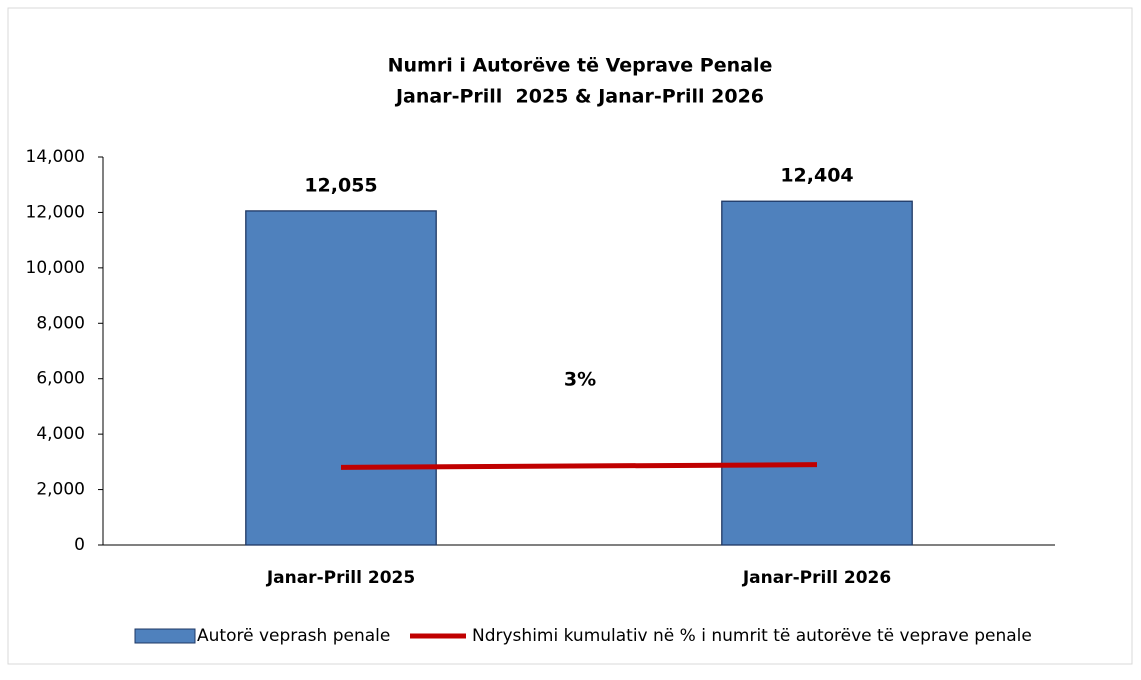 This screenshot has height=680, width=1141. What do you see at coordinates (60, 323) in the screenshot?
I see `y-tick-label: 8,000` at bounding box center [60, 323].